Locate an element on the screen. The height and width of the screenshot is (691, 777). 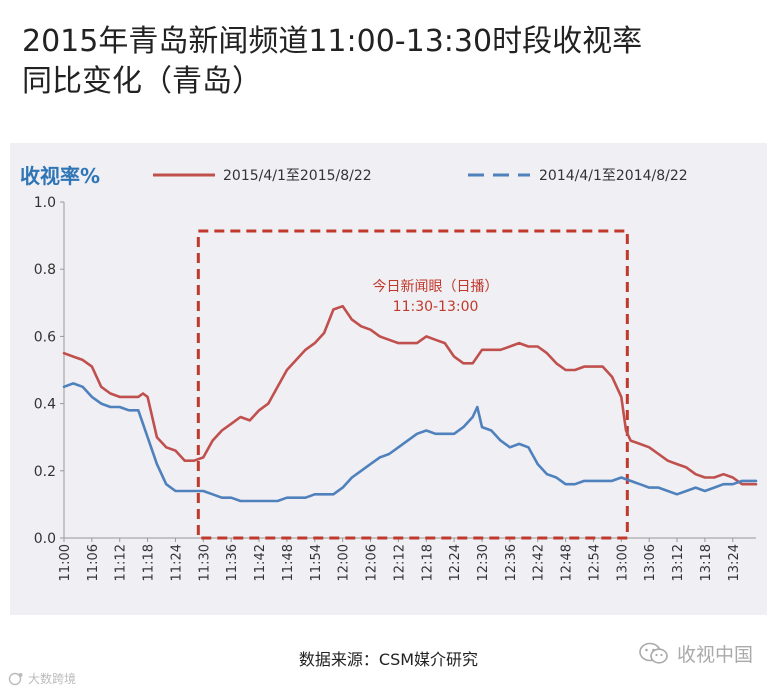
x-tick-label: 12:36 is located at coordinates (511, 562).